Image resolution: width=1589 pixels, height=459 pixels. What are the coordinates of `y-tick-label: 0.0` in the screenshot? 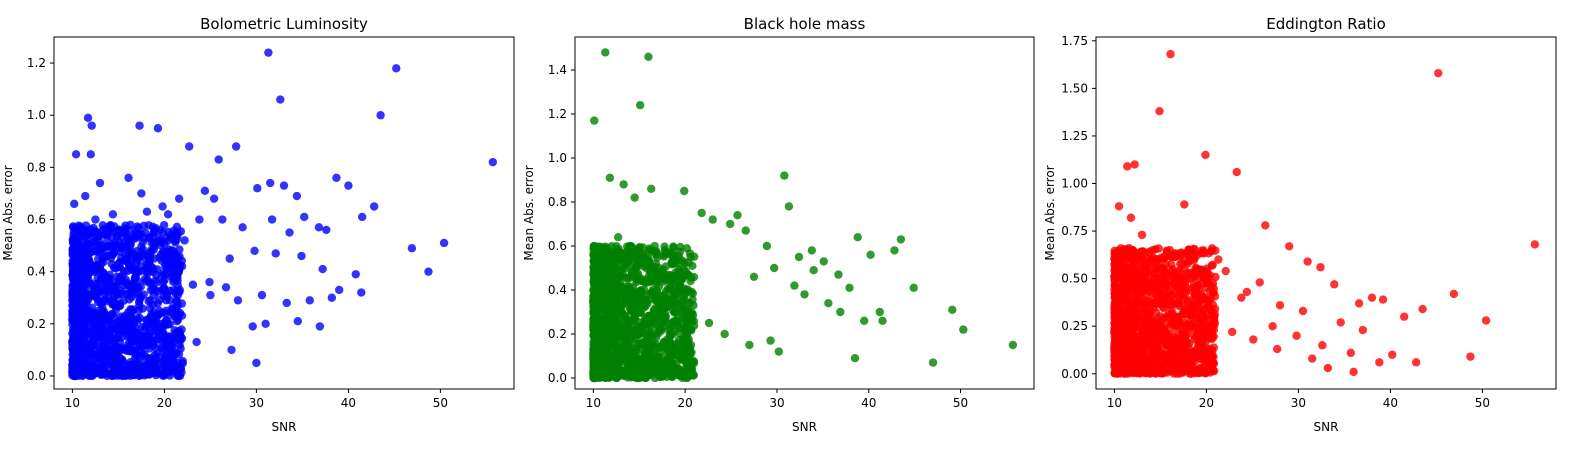 It's located at (557, 378).